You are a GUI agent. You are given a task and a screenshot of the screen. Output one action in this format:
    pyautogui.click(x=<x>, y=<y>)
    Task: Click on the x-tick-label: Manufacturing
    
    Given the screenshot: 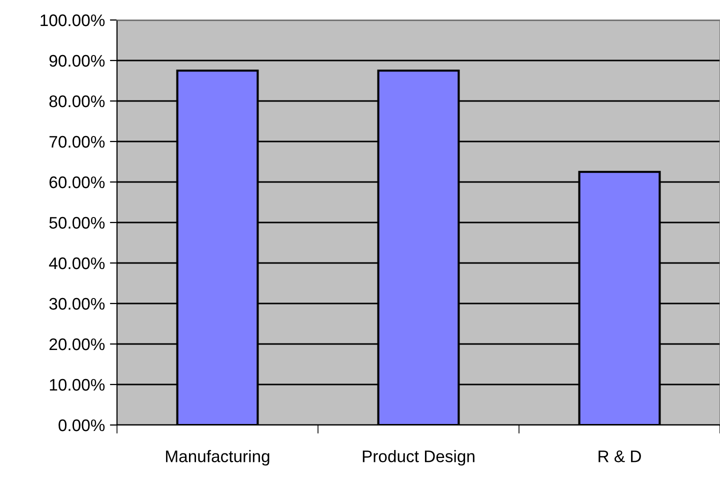 What is the action you would take?
    pyautogui.click(x=218, y=458)
    